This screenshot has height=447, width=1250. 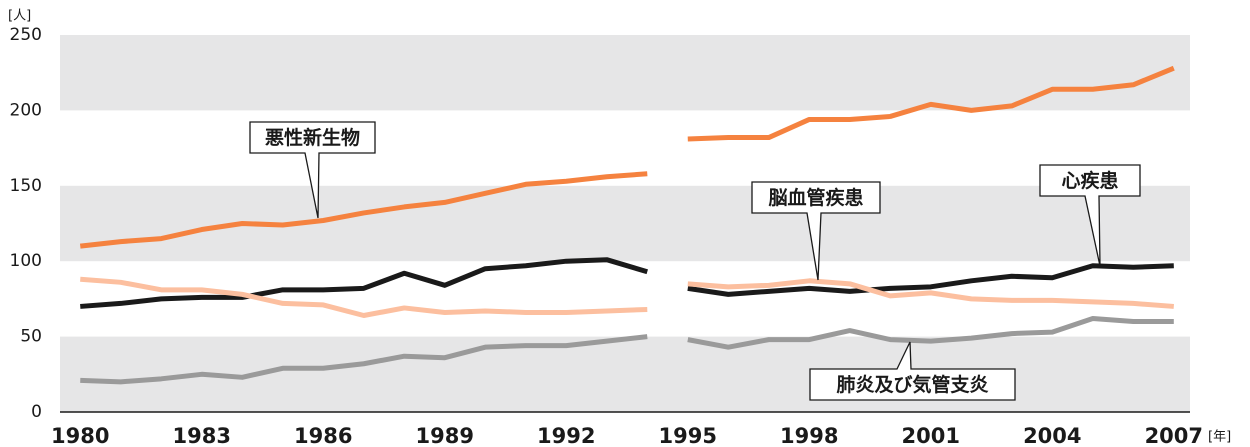 I want to click on x-tick-label: 1983, so click(x=202, y=435).